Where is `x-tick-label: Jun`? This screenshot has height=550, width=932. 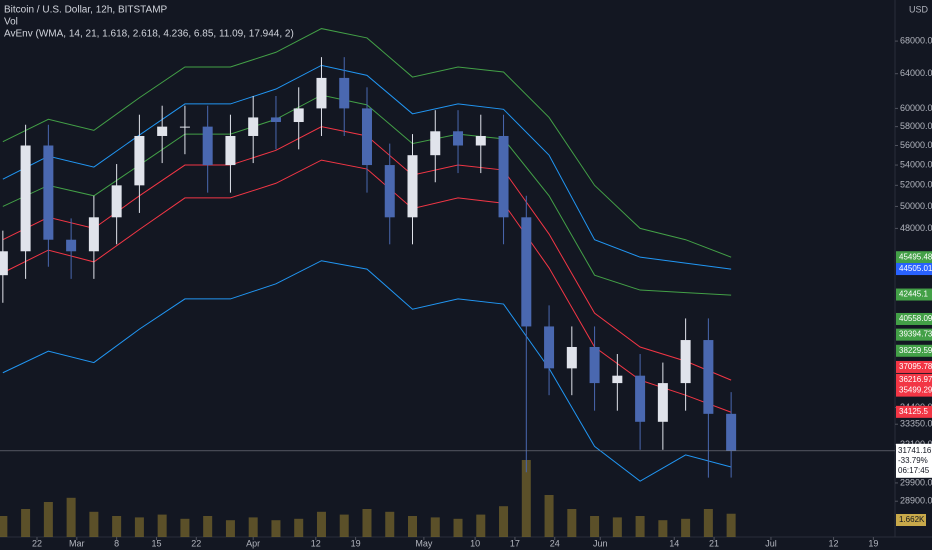 x-tick-label: Jun is located at coordinates (600, 543).